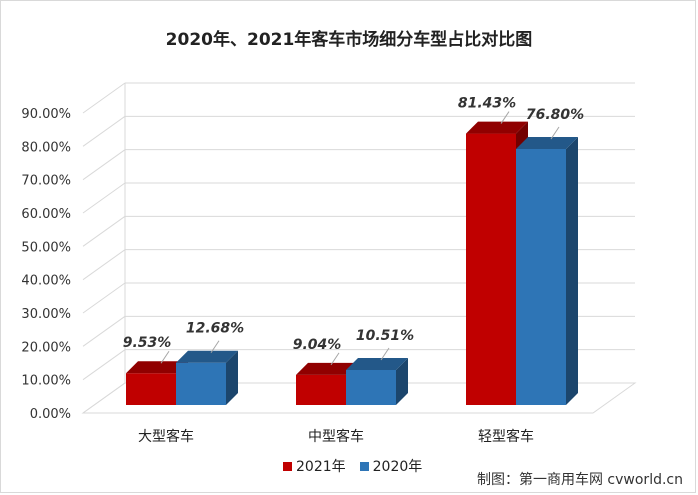 The image size is (698, 495). I want to click on legend-swatch-2020, so click(364, 466).